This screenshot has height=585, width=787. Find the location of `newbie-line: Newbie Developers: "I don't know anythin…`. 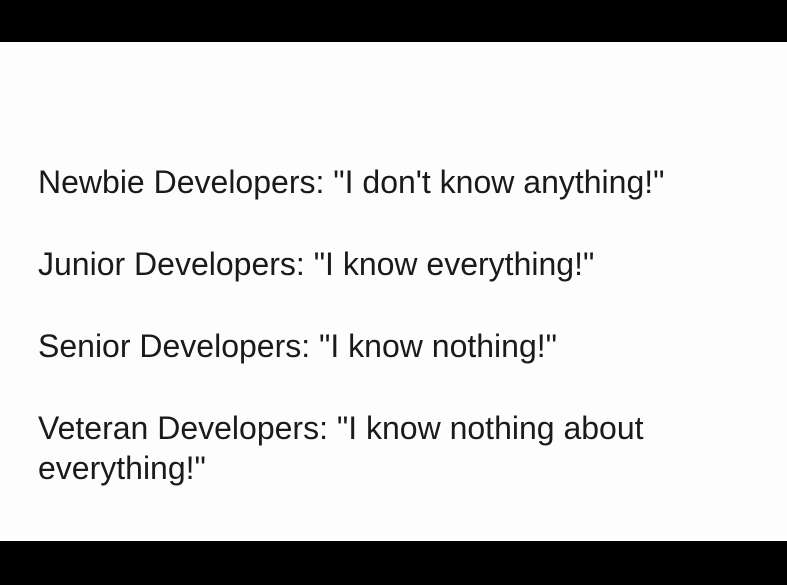

newbie-line: Newbie Developers: "I don't know anythin… is located at coordinates (351, 182).